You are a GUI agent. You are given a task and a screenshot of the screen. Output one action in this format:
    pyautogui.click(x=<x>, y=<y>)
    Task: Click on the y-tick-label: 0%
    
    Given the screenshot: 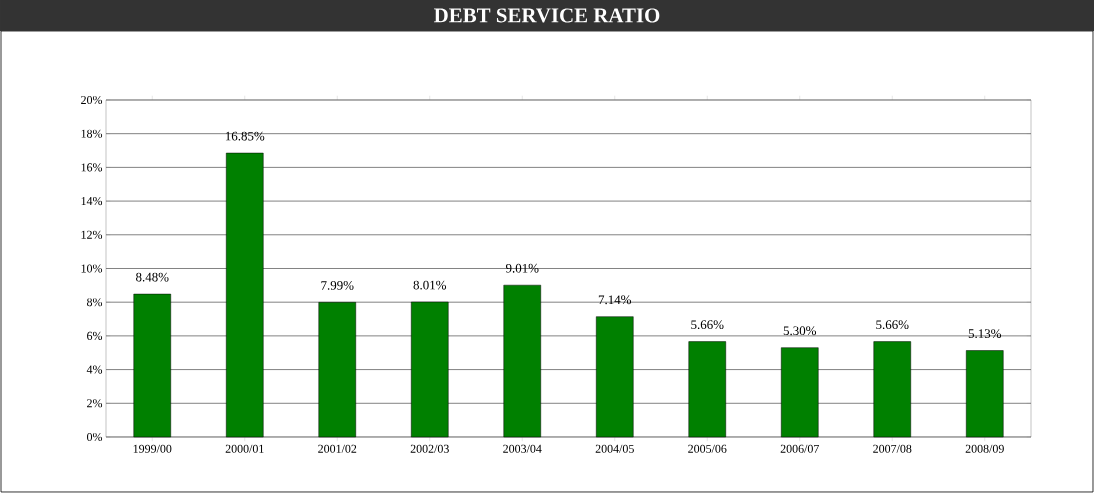 What is the action you would take?
    pyautogui.click(x=95, y=437)
    